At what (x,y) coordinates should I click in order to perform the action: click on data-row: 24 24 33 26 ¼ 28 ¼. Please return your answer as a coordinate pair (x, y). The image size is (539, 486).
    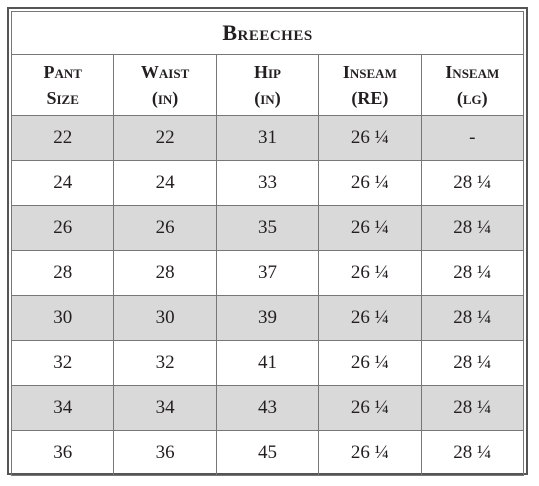
    Looking at the image, I should click on (267, 183).